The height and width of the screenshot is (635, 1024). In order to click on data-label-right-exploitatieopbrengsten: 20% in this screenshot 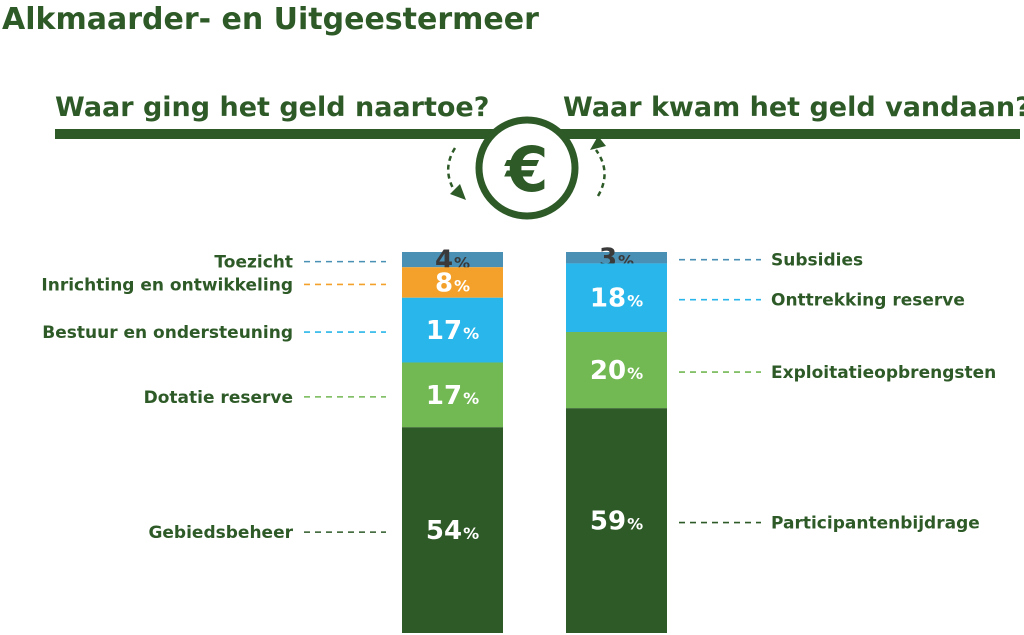, I will do `click(616, 371)`.